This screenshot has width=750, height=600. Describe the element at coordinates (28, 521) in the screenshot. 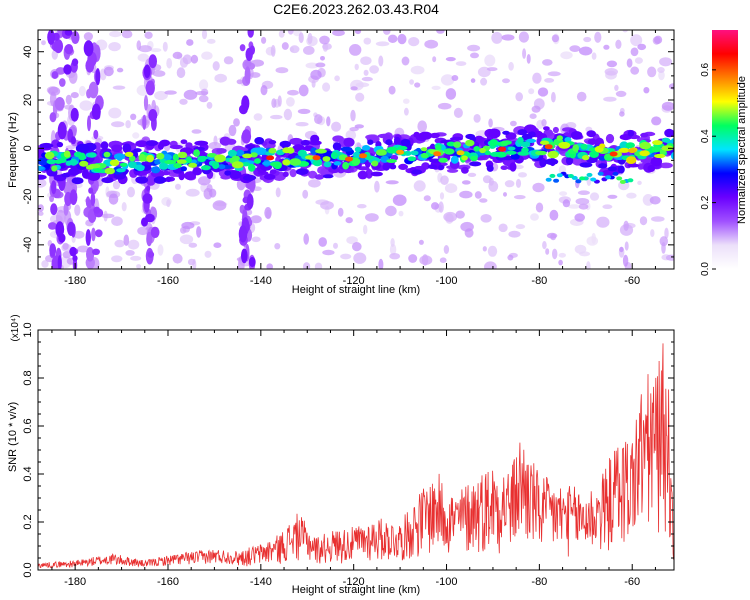

I see `snr-y-tick-label: 0.2` at that location.